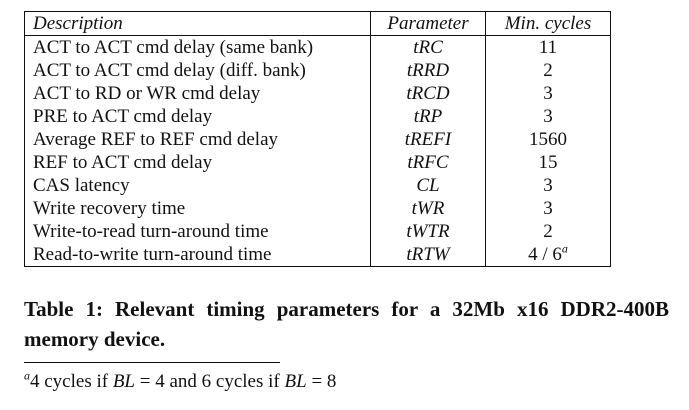 Image resolution: width=689 pixels, height=410 pixels. I want to click on cell-parameter: CL, so click(428, 185).